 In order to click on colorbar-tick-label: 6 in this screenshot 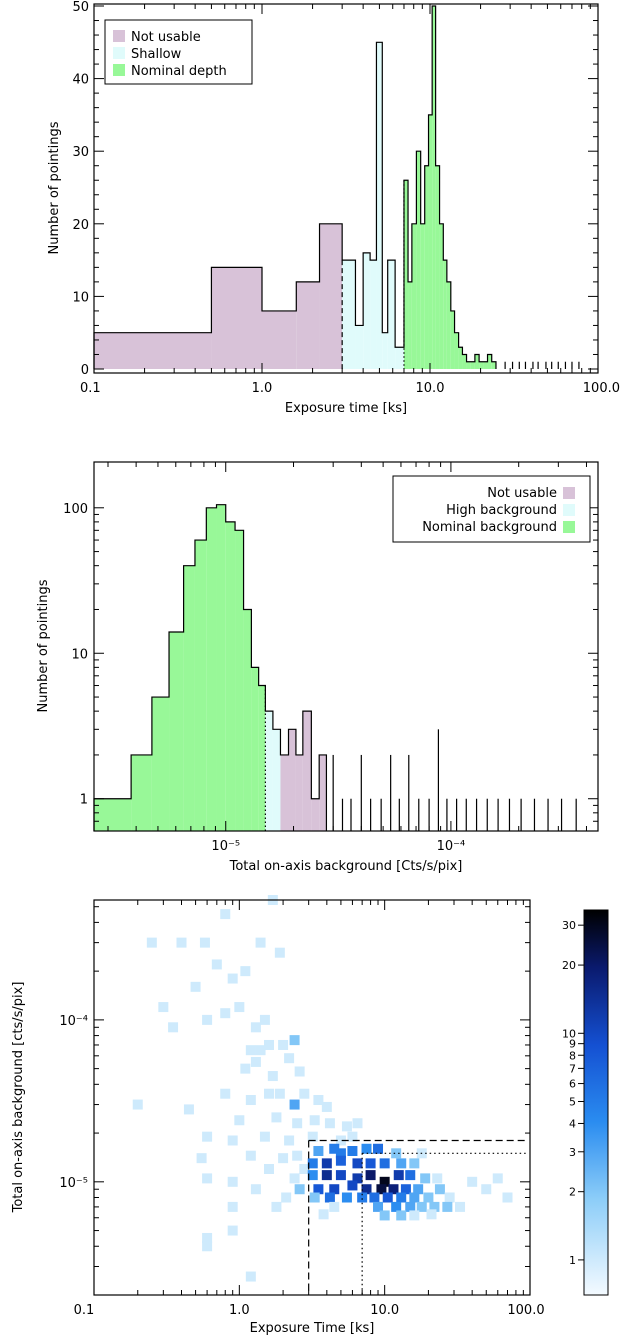, I will do `click(572, 1084)`.